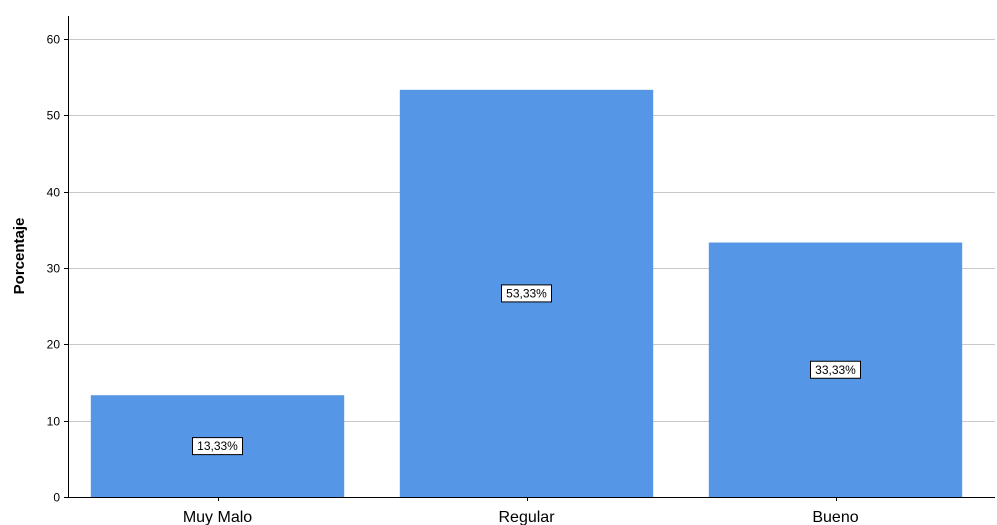 This screenshot has height=525, width=997. What do you see at coordinates (19, 256) in the screenshot?
I see `y-axis-title: Porcentaje` at bounding box center [19, 256].